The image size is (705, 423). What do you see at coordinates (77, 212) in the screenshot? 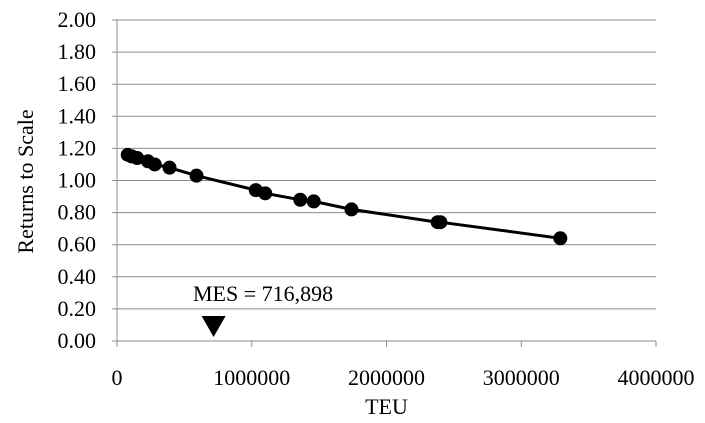
I see `y-tick-label: 0.80` at bounding box center [77, 212].